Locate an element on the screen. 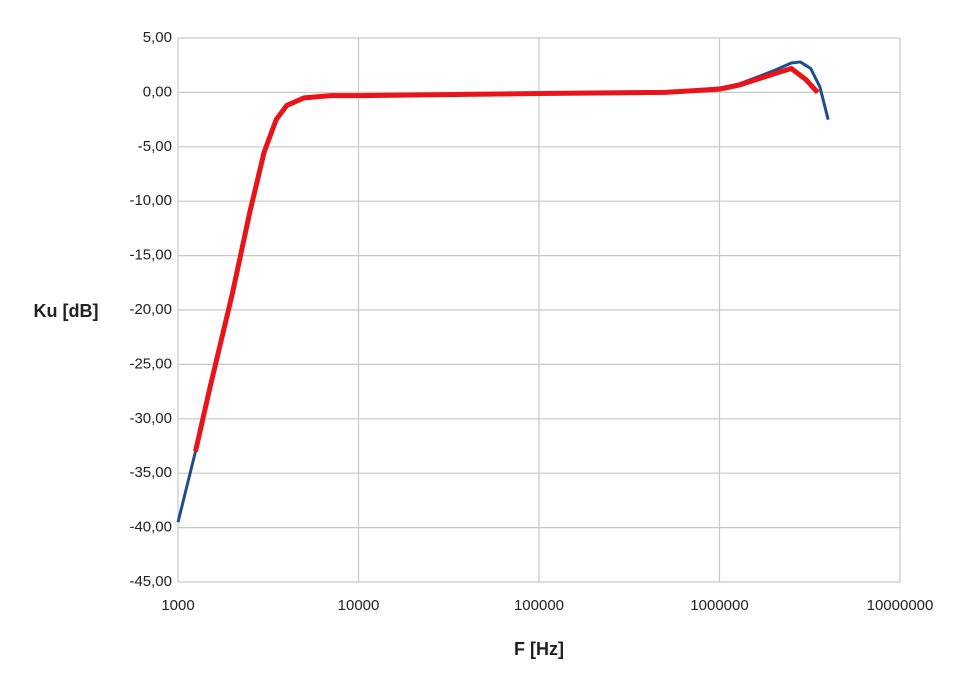 The width and height of the screenshot is (970, 685). y-tick-label: 5,00 is located at coordinates (157, 37).